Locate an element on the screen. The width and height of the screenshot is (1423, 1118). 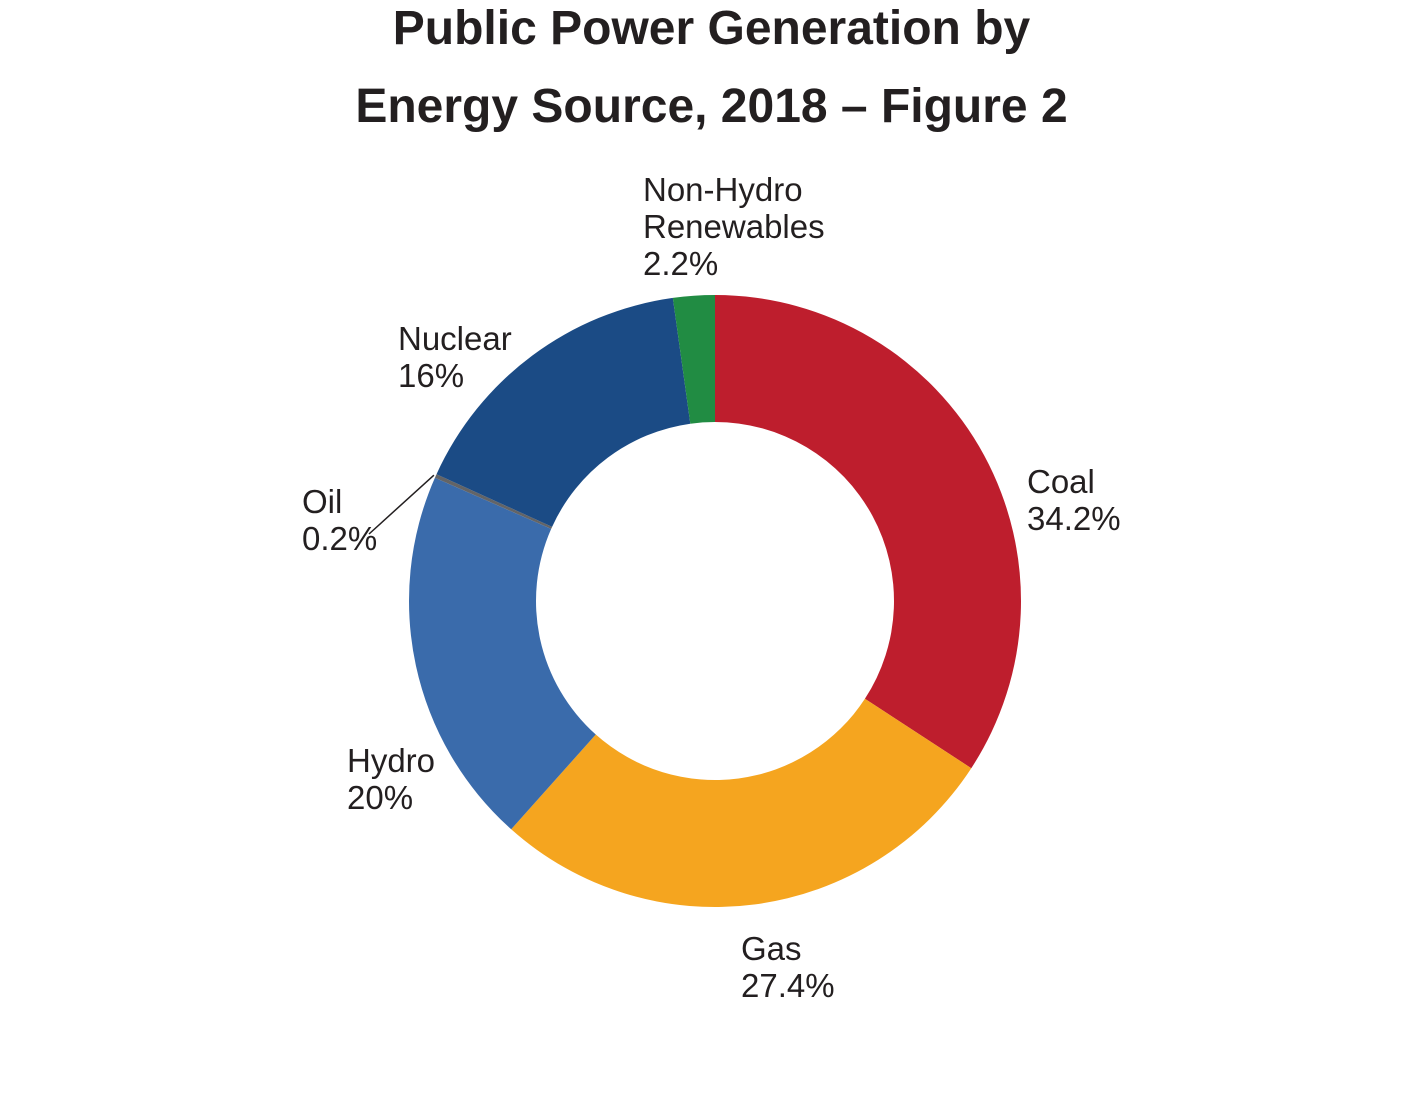
slice-oil is located at coordinates (493, 501).